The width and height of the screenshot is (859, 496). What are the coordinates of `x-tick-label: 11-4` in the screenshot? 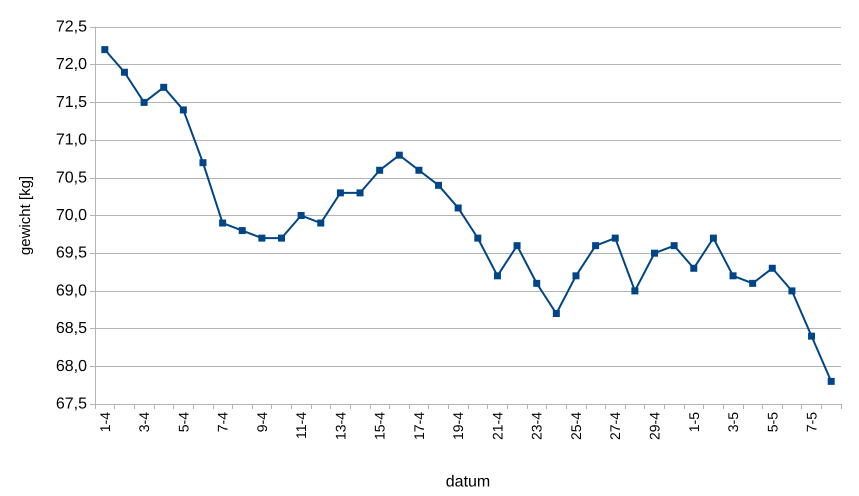 It's located at (301, 425).